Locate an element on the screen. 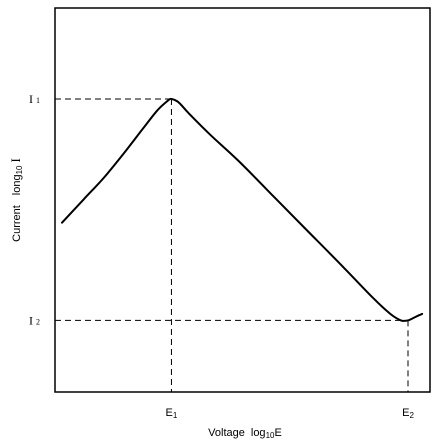 This screenshot has height=443, width=440. y-axis-label: Currentlong10I is located at coordinates (16, 200).